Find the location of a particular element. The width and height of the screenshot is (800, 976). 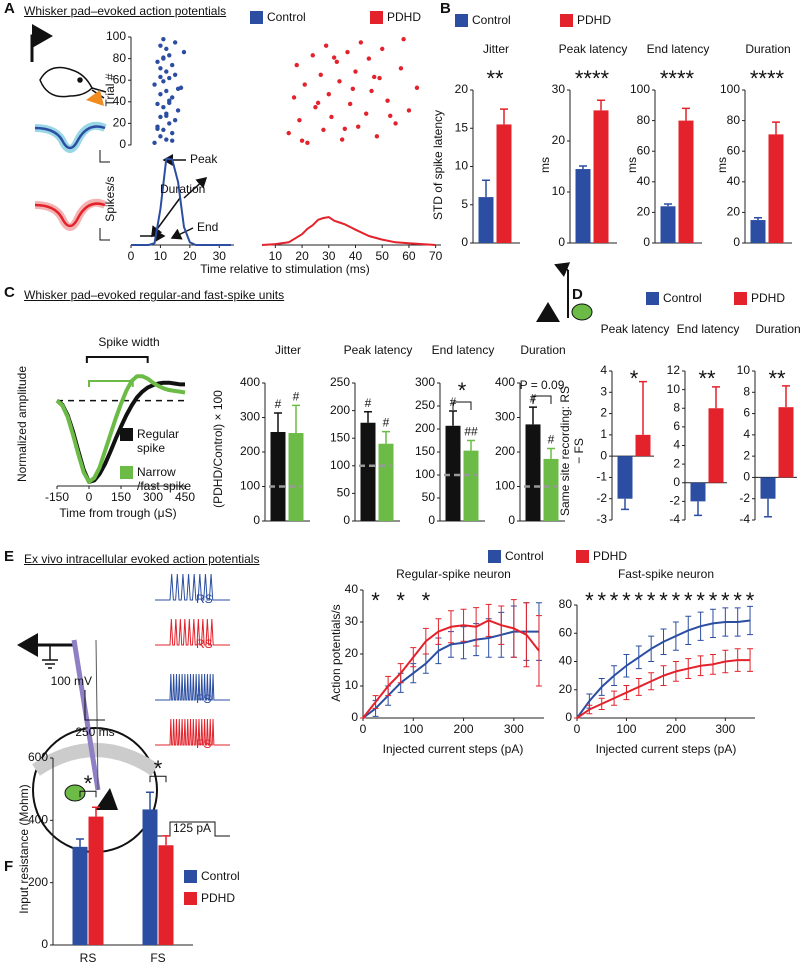

chart-title: Peak latency is located at coordinates (635, 329).